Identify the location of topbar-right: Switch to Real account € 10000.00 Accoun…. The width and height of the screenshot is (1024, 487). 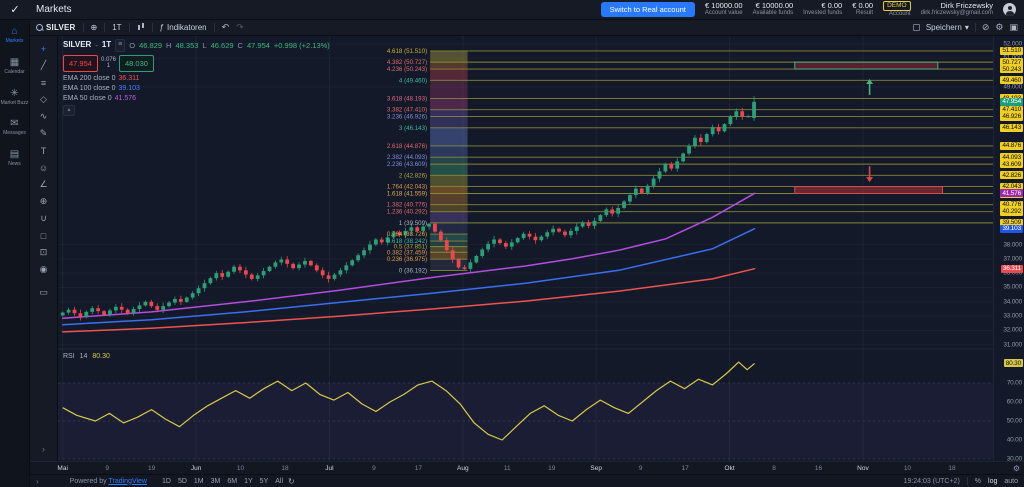
(812, 9).